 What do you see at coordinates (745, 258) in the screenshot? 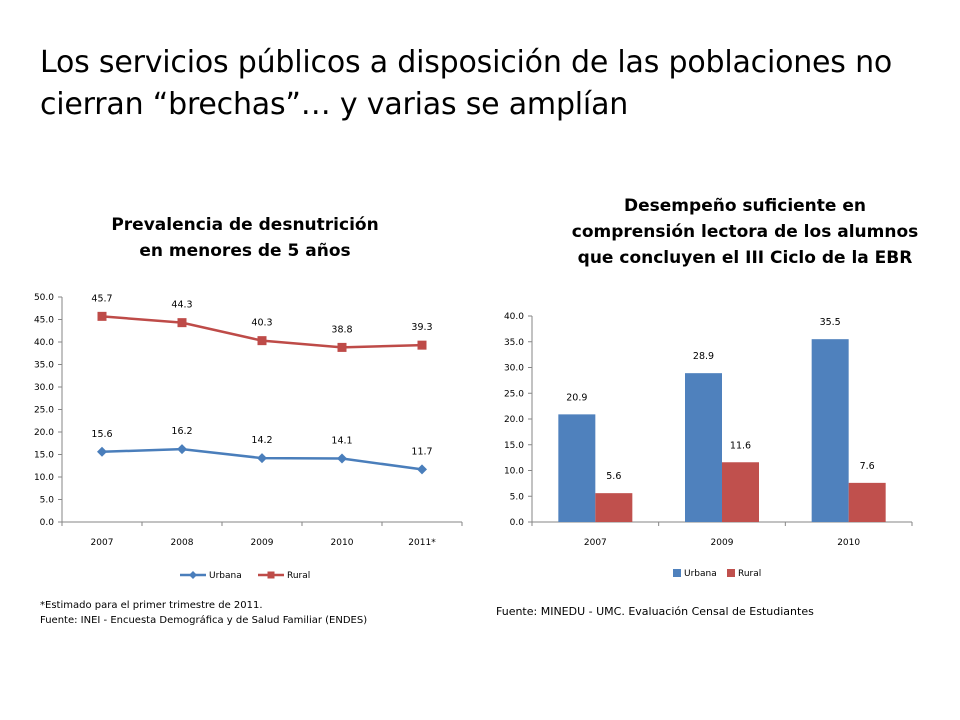
I see `right-chart-title-line-3: que concluyen el III Ciclo de la EBR` at bounding box center [745, 258].